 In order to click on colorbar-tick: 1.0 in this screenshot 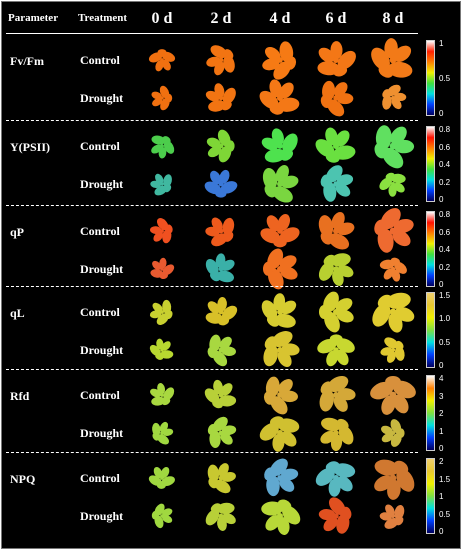, I will do `click(445, 319)`.